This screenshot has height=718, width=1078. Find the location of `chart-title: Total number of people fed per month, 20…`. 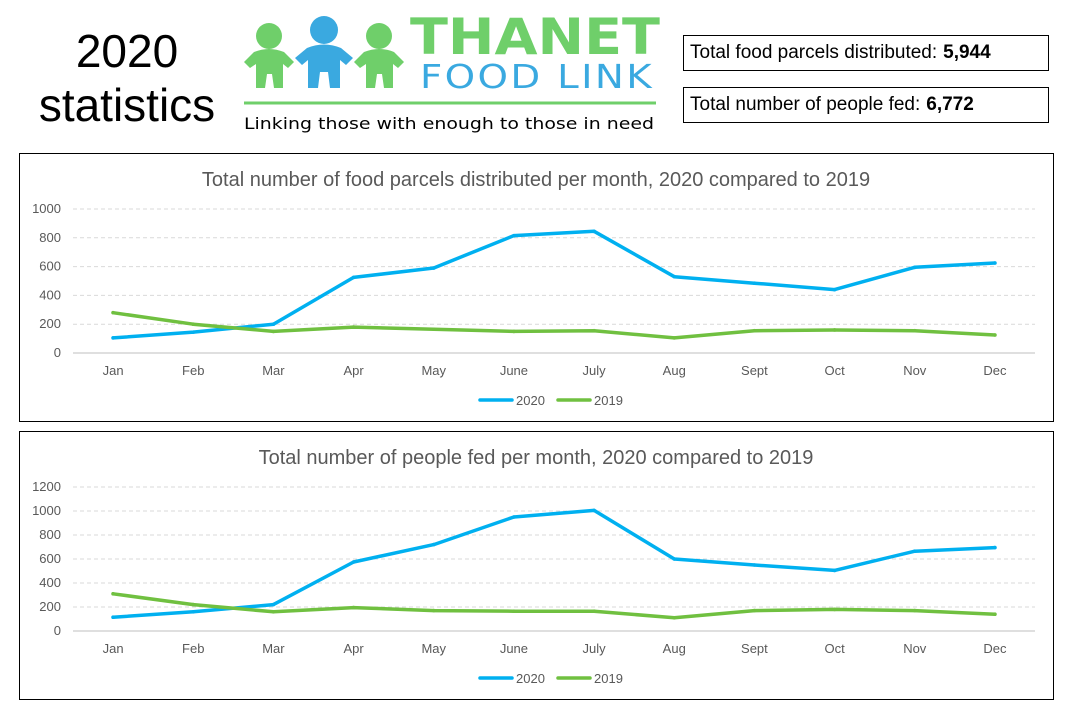

chart-title: Total number of people fed per month, 20… is located at coordinates (536, 458).